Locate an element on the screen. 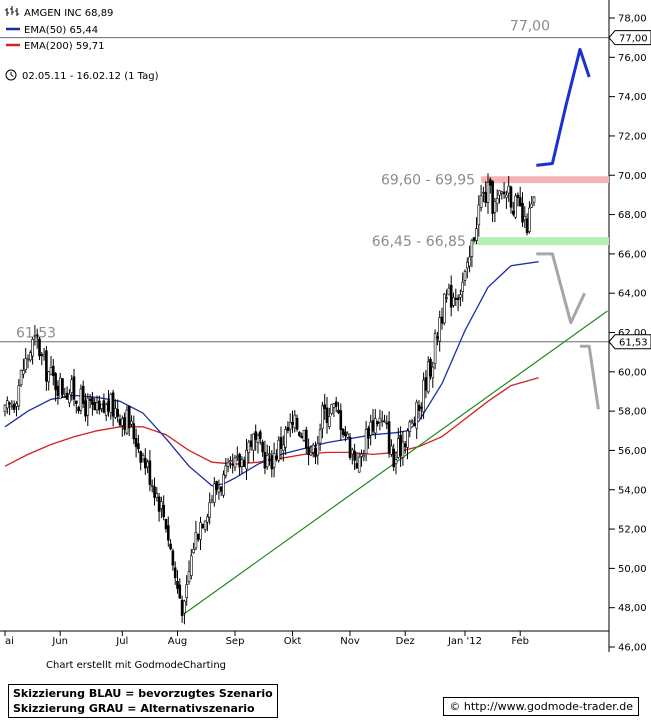 The width and height of the screenshot is (651, 727). y-tick-label: 52,00 is located at coordinates (632, 530).